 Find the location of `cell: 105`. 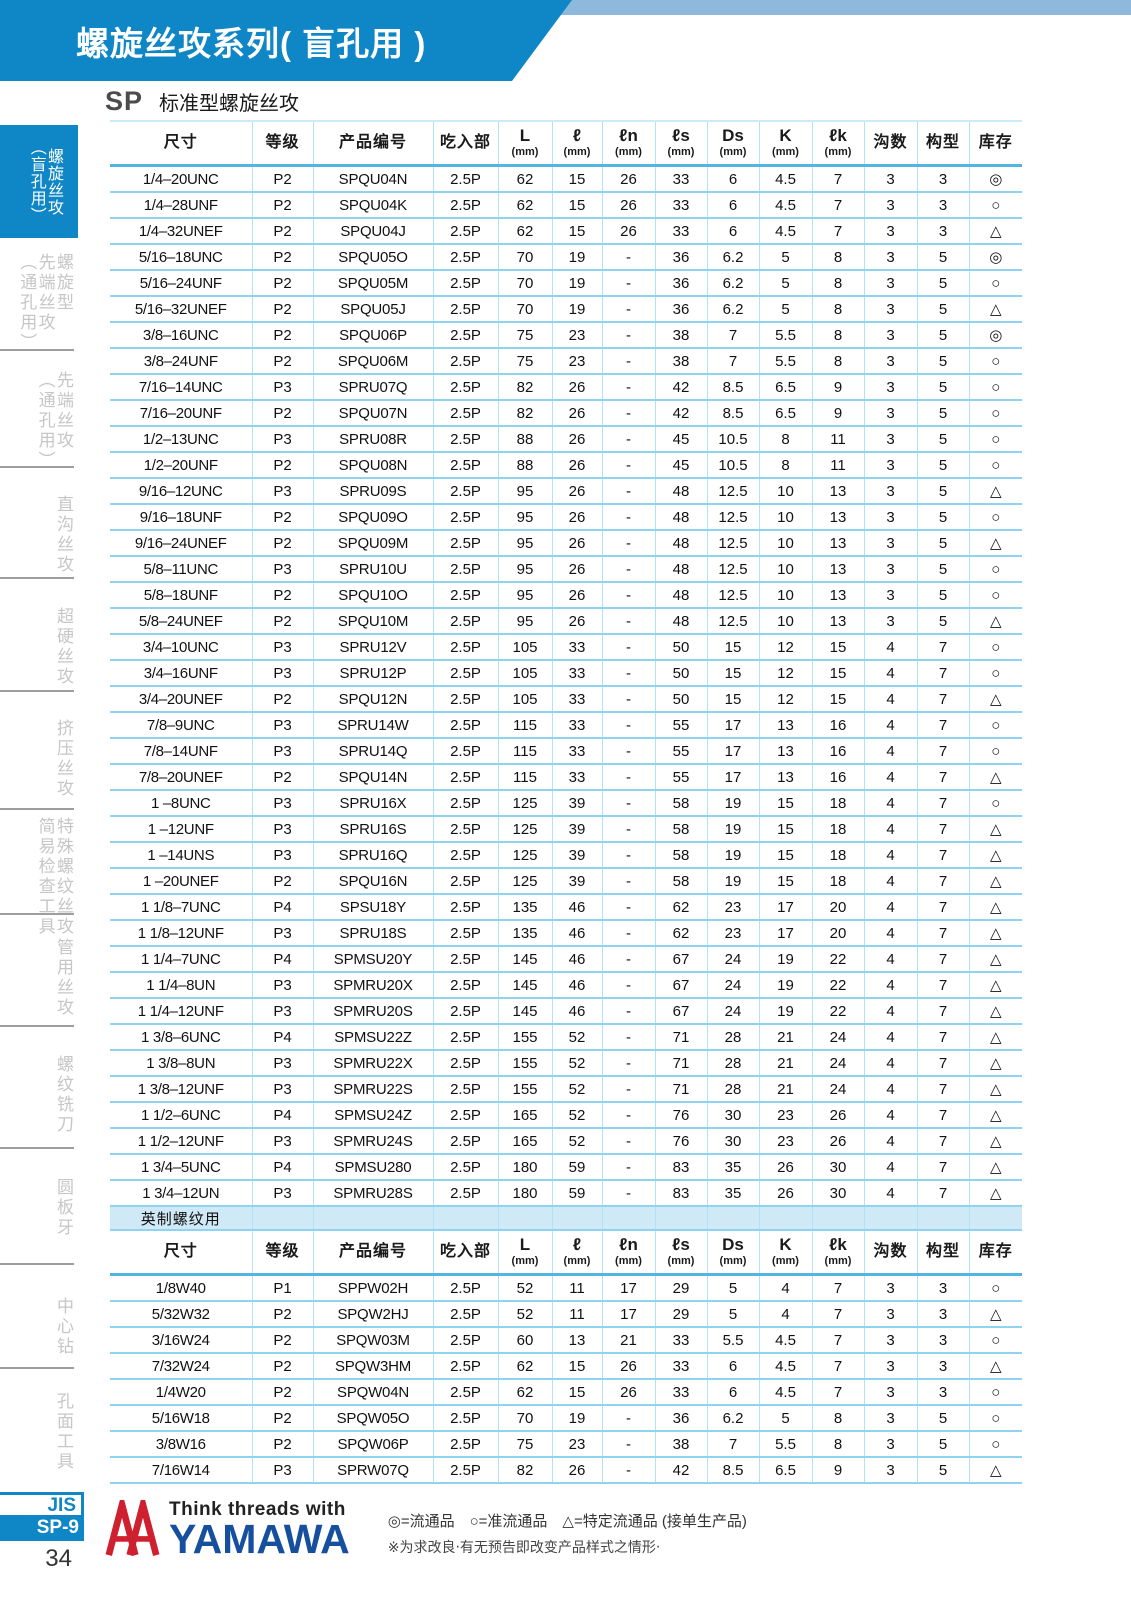

cell: 105 is located at coordinates (525, 699).